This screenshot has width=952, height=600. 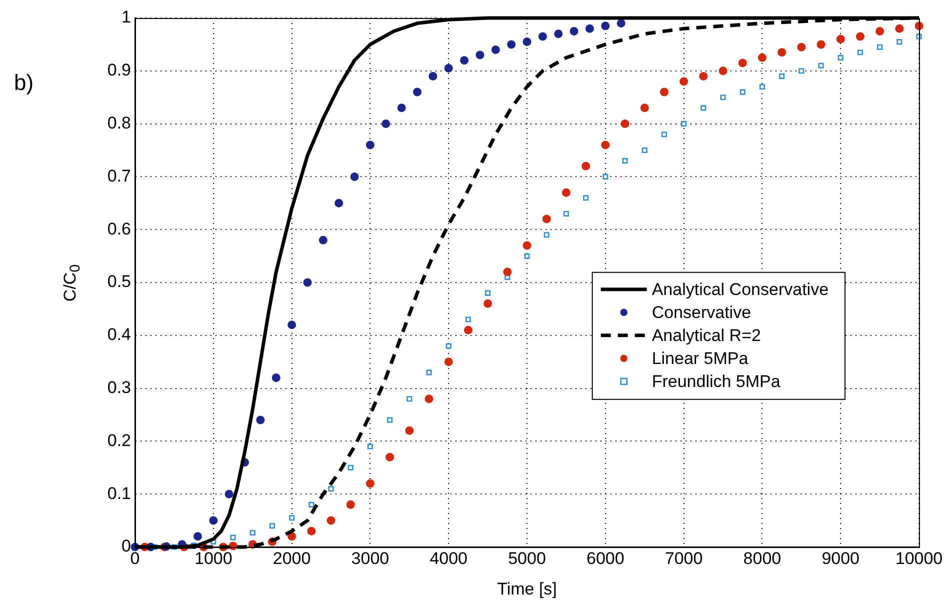 I want to click on y-tick-label: 0.3, so click(x=119, y=387).